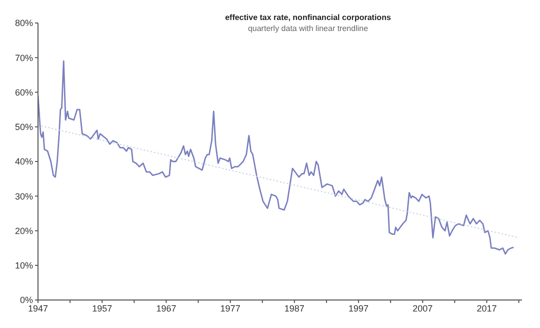 This screenshot has width=540, height=328. I want to click on x-tick-label: 1957, so click(102, 308).